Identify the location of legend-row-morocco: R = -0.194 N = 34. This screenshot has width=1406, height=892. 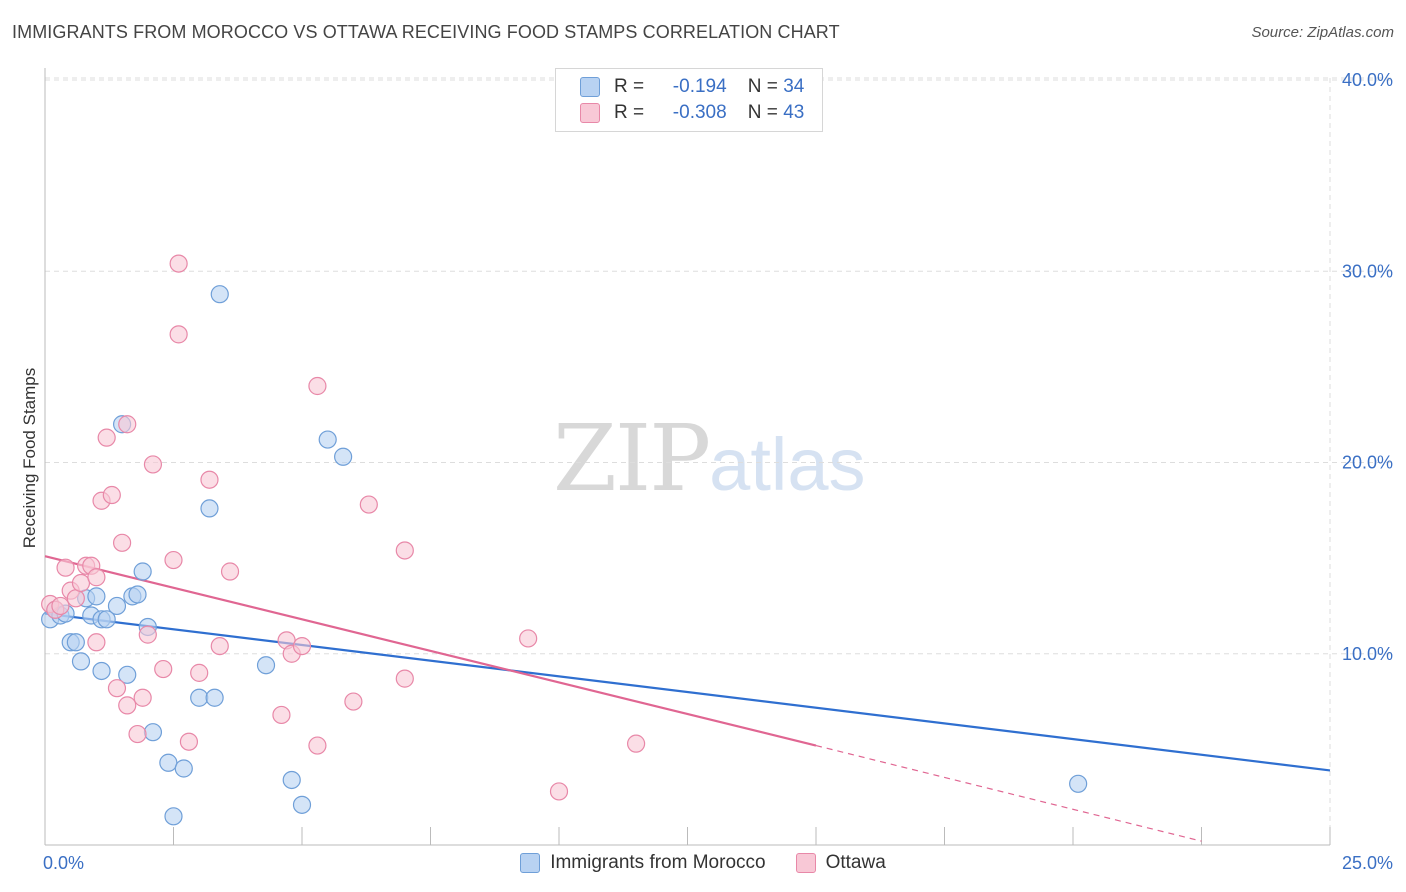
(692, 87).